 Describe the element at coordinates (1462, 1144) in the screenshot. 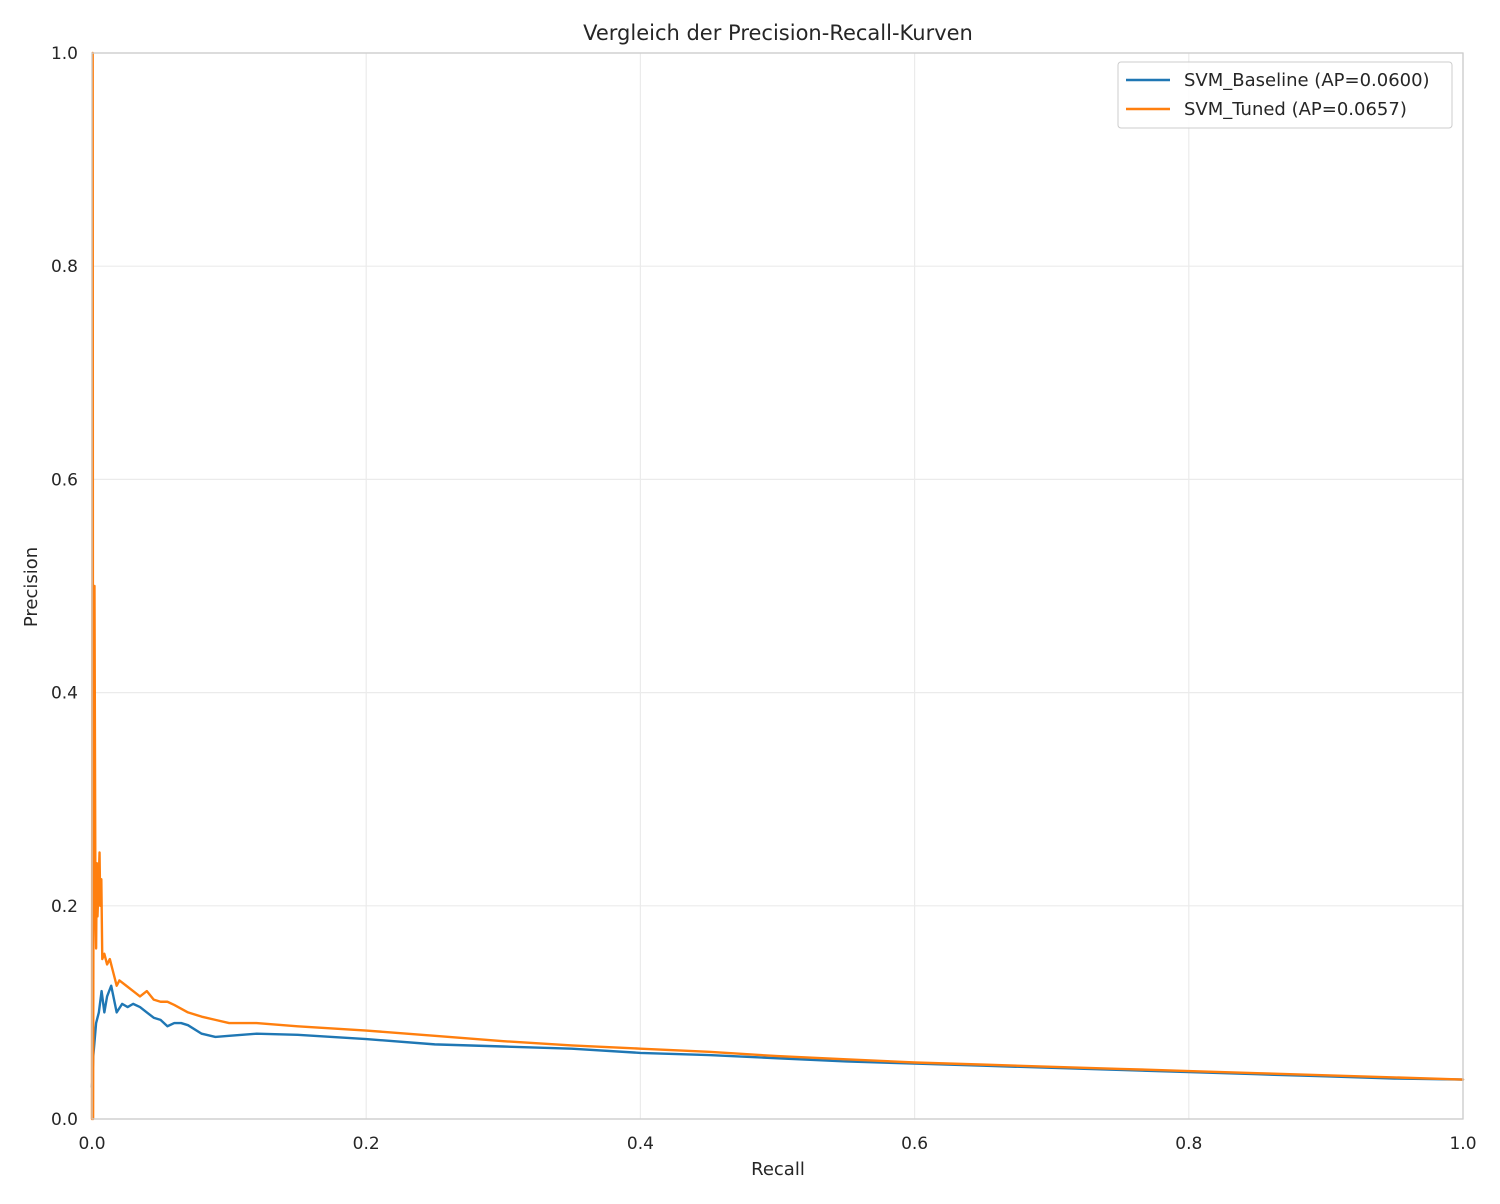

I see `x-tick-label: 1.0` at that location.